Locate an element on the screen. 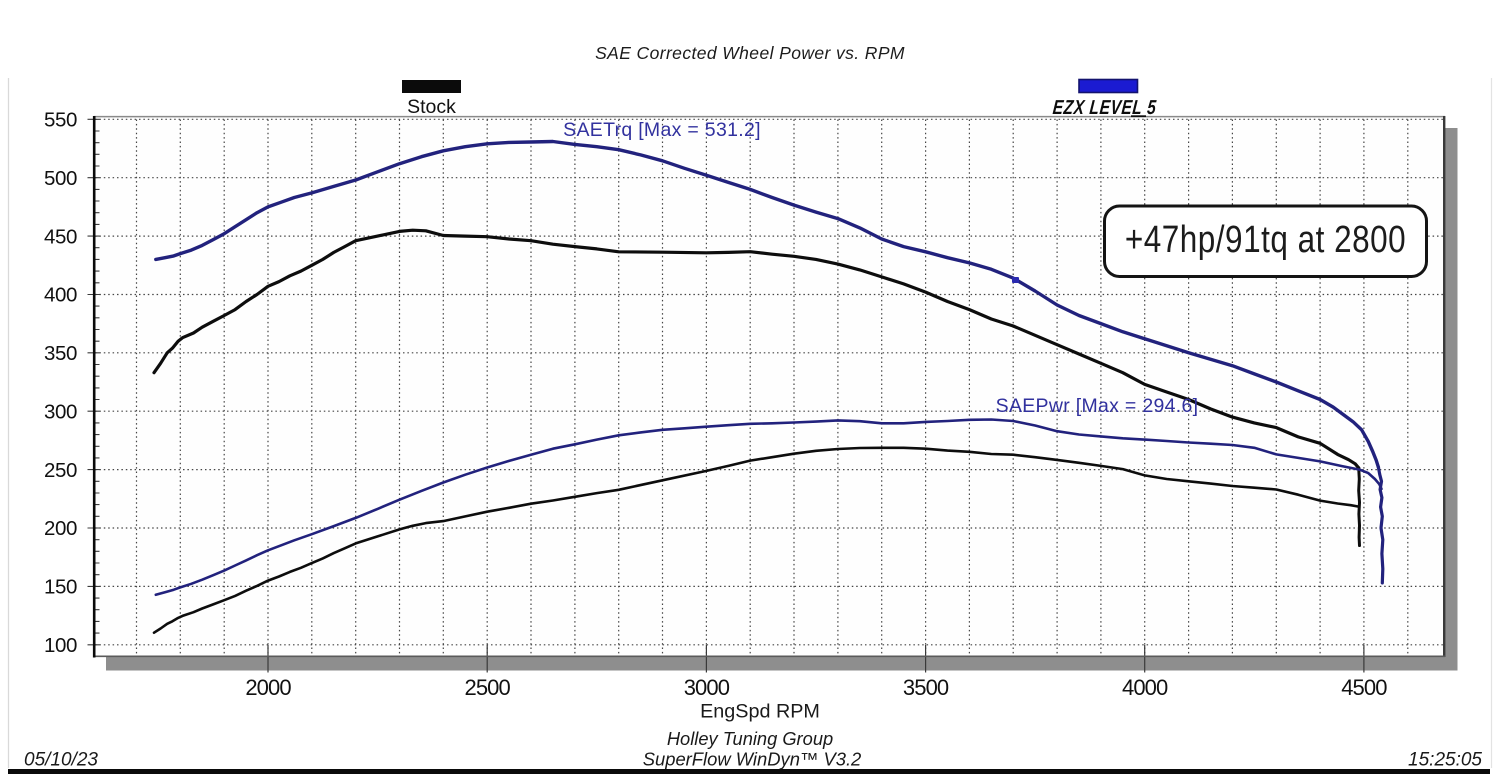  svg-text: 350 is located at coordinates (60, 353).